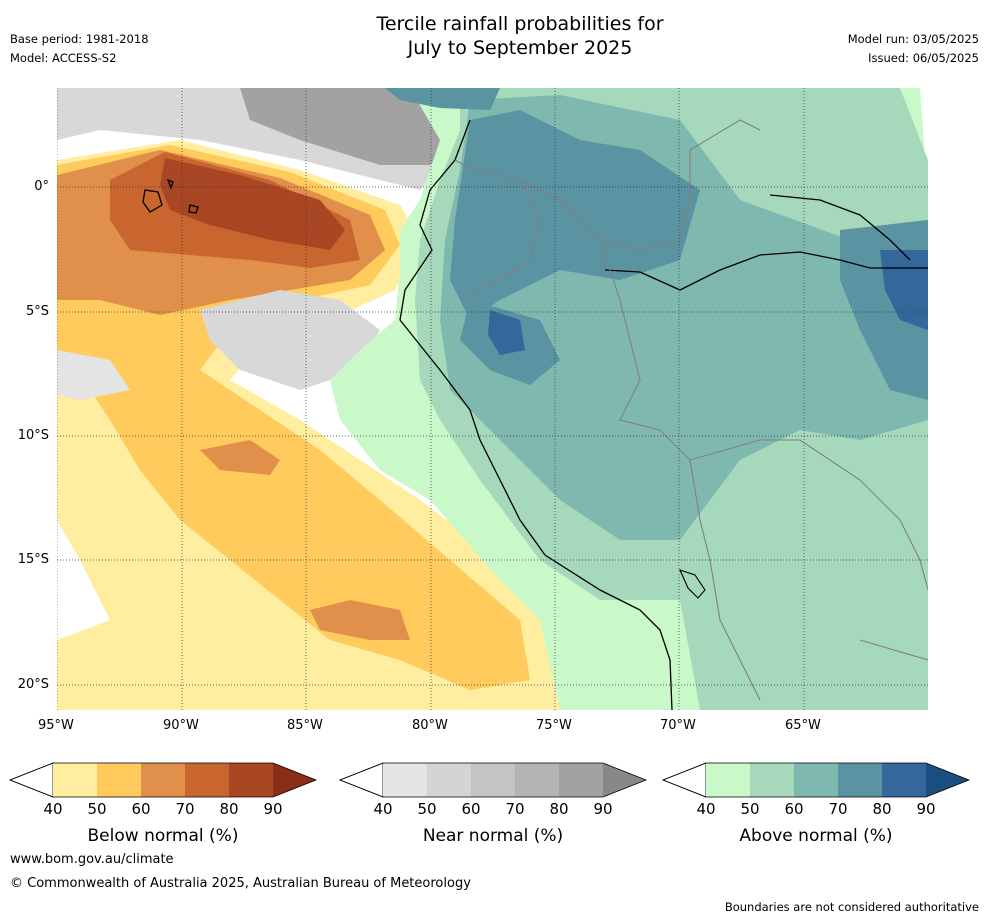 This screenshot has height=919, width=988. I want to click on below-tick: 70, so click(185, 809).